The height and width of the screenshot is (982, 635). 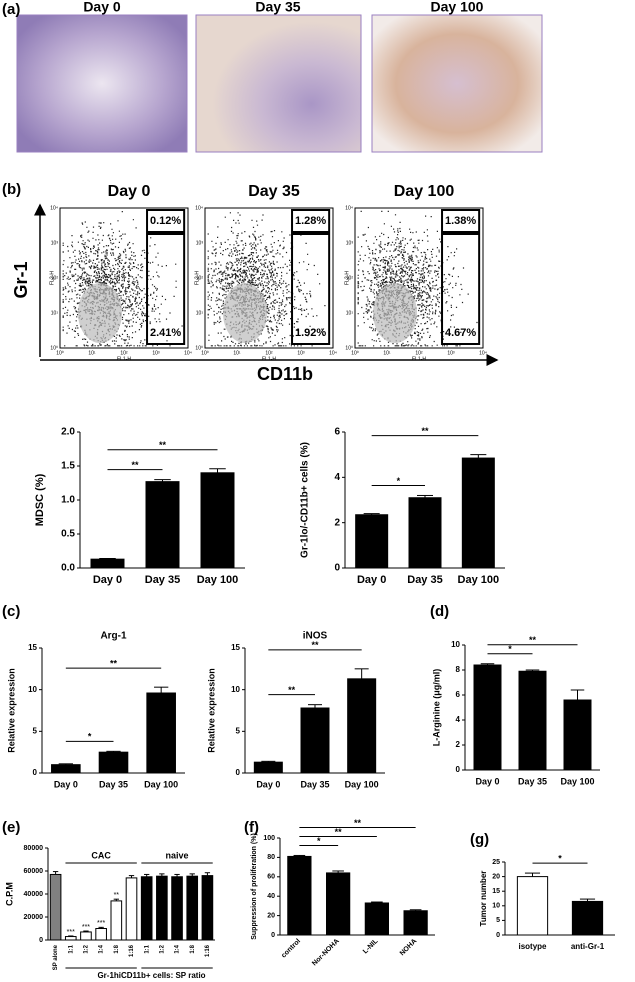 What do you see at coordinates (271, 896) in the screenshot?
I see `y-tick-label: 40` at bounding box center [271, 896].